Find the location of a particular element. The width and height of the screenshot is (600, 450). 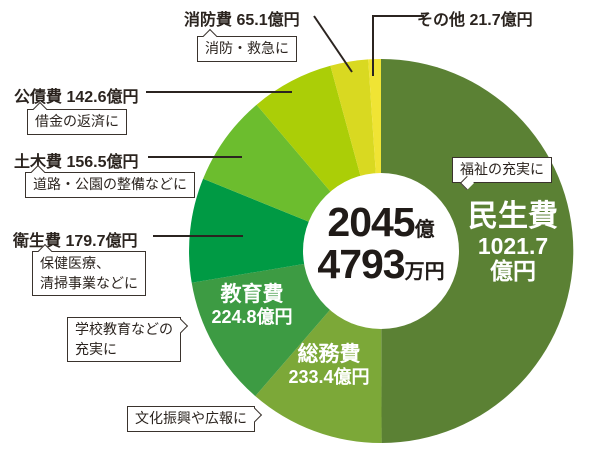

label-kosai: 公債費 142.6億円 is located at coordinates (76, 97).